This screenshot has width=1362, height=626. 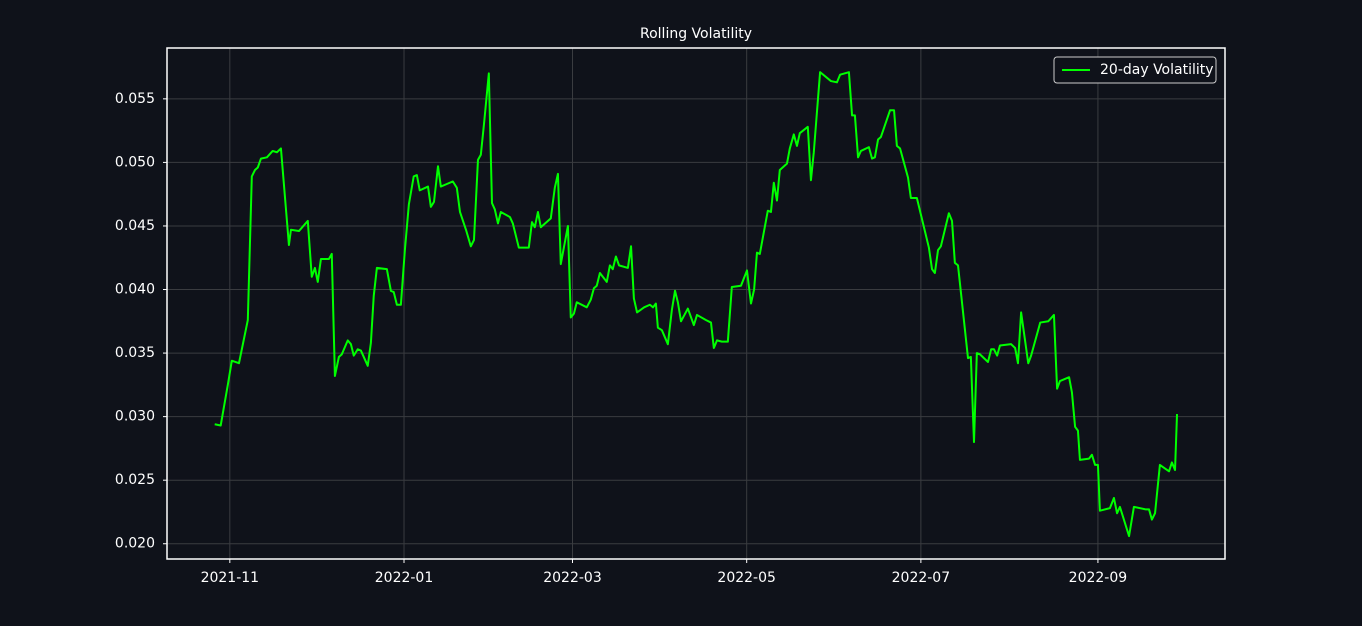 I want to click on x-tick-label: 2022-03, so click(x=572, y=578).